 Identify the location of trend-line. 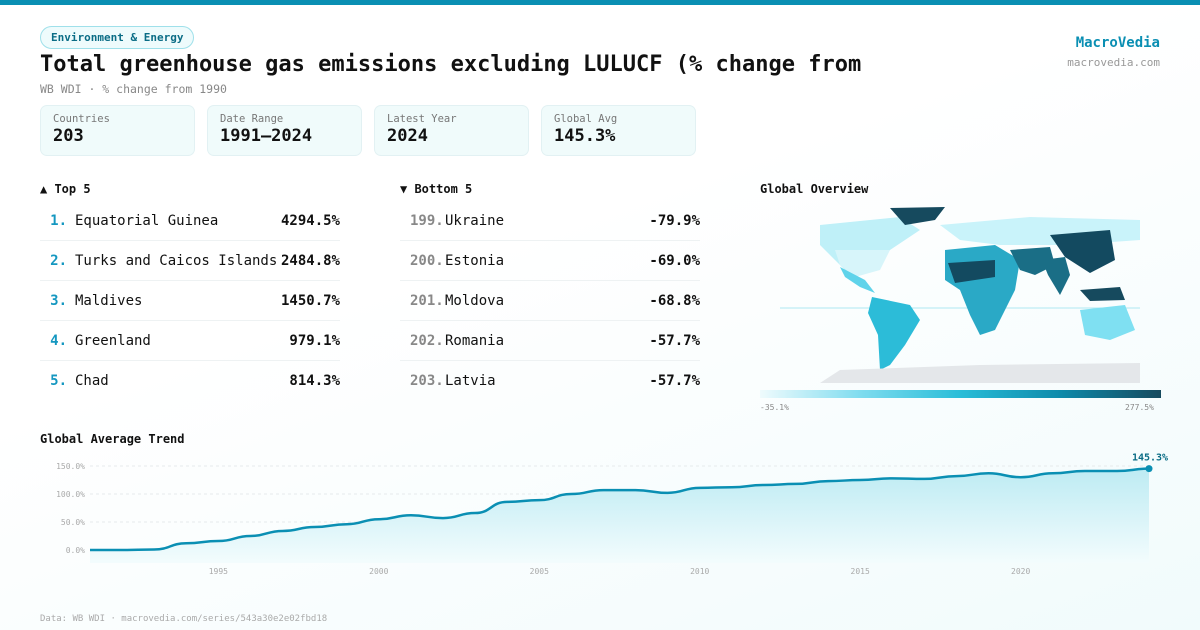
(619, 509).